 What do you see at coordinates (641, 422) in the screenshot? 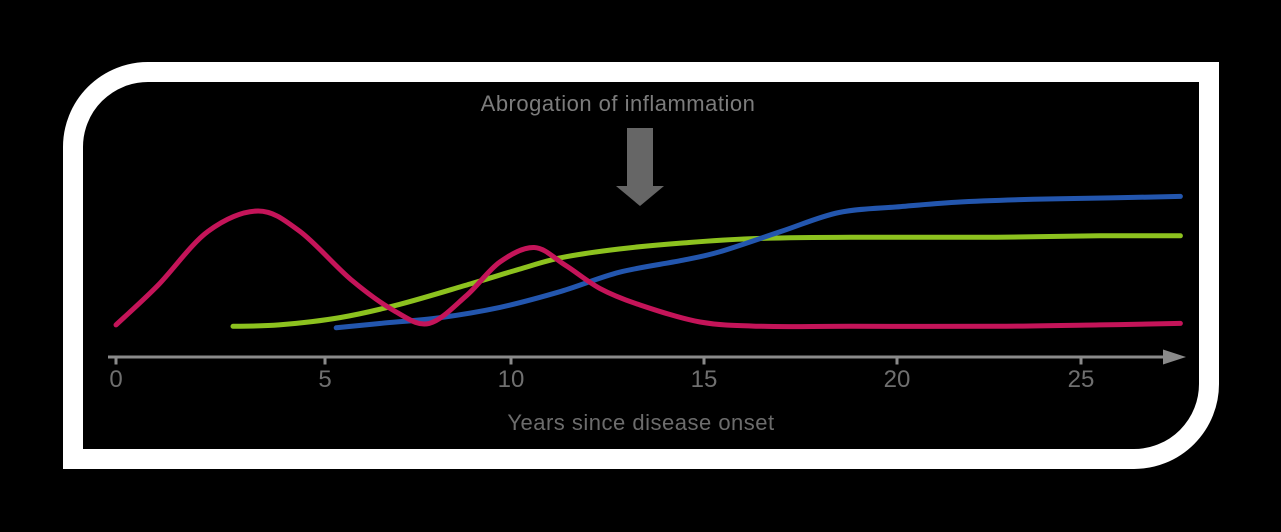
I see `x-axis-title: Years since disease onset` at bounding box center [641, 422].